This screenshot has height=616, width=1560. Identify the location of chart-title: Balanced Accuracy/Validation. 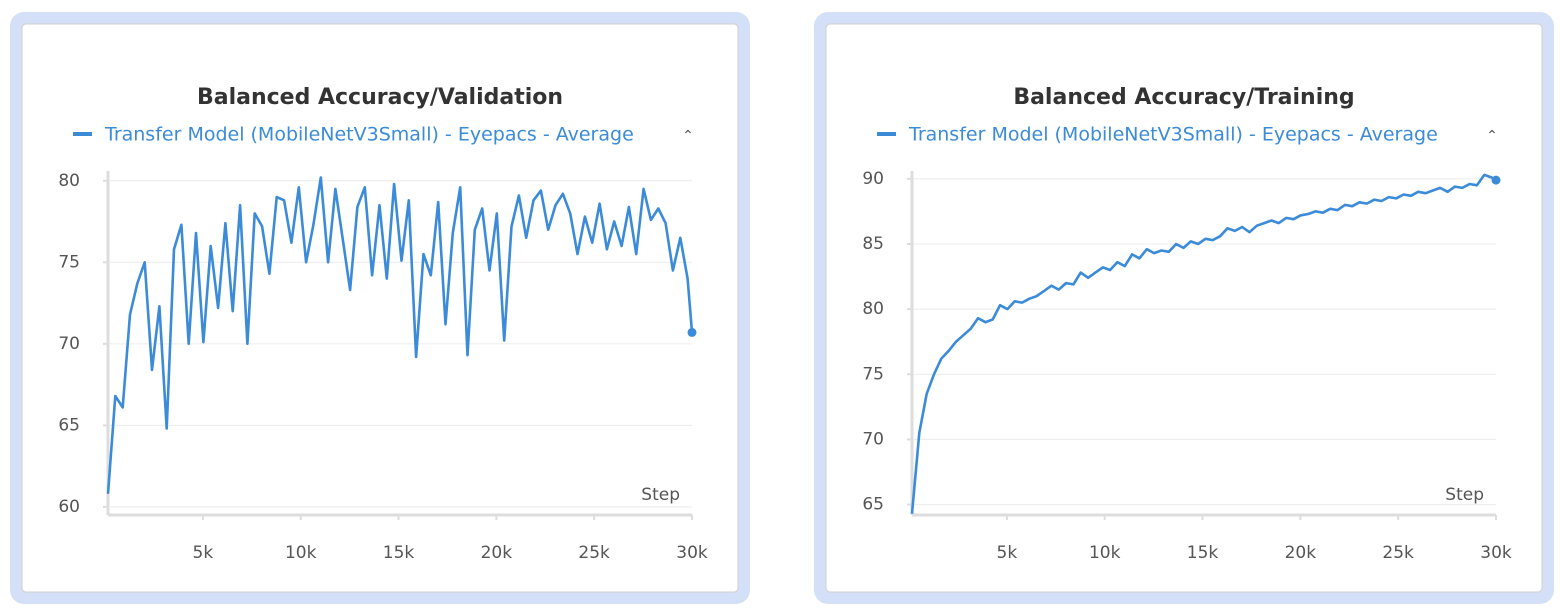
(380, 97).